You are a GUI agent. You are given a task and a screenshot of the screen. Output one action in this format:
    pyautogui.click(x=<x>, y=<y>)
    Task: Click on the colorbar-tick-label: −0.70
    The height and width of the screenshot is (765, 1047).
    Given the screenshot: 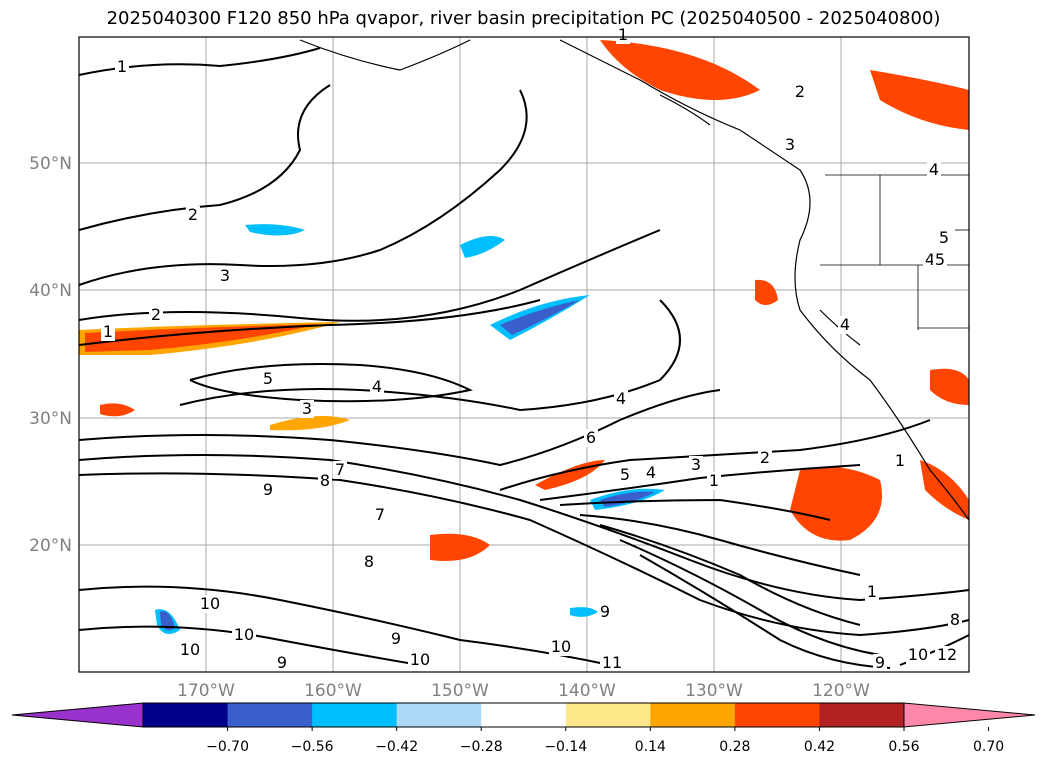 What is the action you would take?
    pyautogui.click(x=227, y=747)
    